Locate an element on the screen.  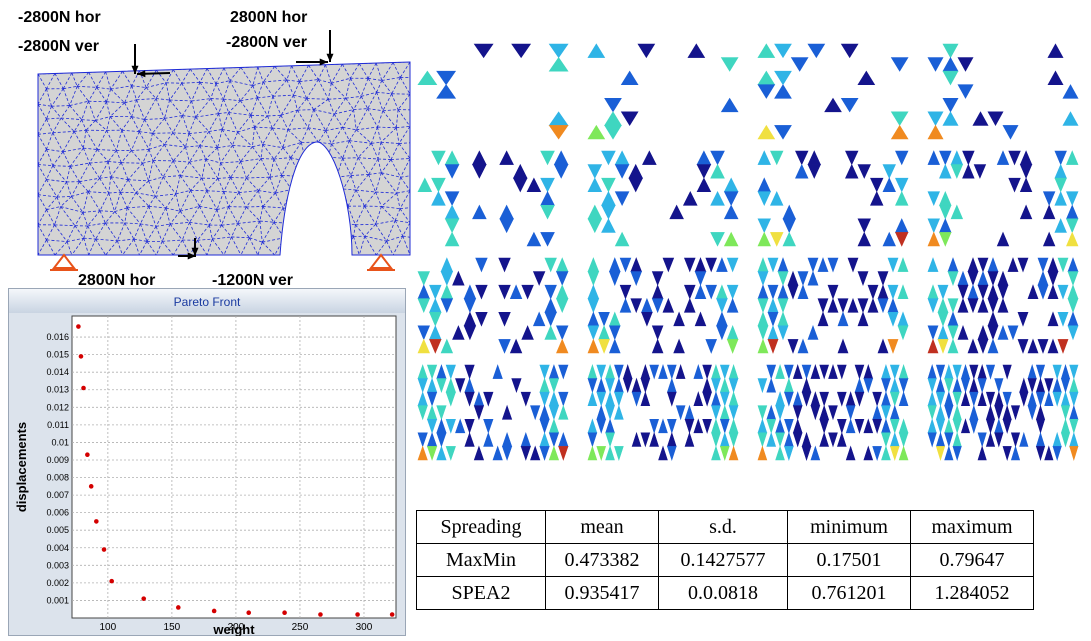
load-arrow-top-right-ver-head is located at coordinates (329, 58).